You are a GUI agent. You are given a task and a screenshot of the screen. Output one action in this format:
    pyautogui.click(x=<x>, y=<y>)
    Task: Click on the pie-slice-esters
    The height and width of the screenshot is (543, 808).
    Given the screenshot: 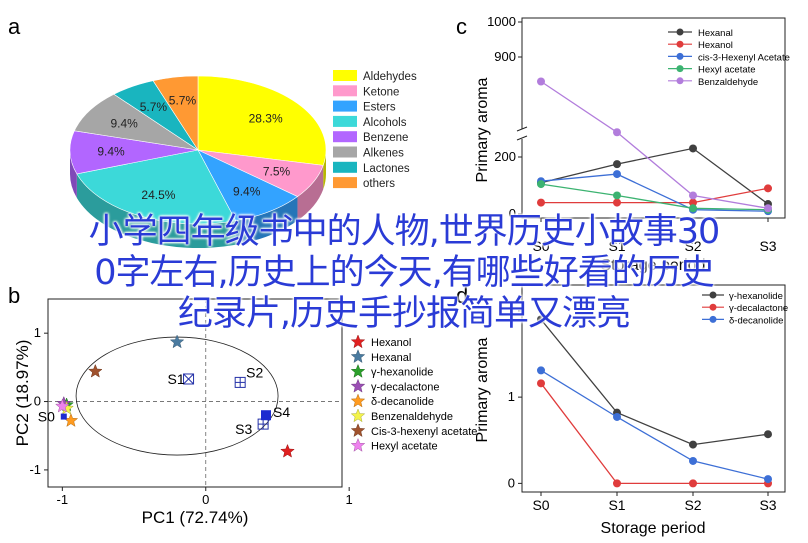 What is the action you would take?
    pyautogui.click(x=248, y=185)
    